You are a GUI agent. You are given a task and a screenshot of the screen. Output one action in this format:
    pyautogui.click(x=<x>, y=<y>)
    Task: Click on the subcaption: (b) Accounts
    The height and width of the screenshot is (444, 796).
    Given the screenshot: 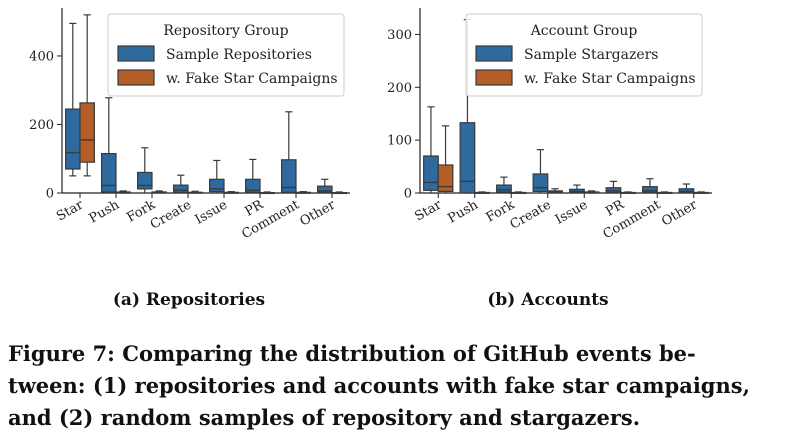 What is the action you would take?
    pyautogui.click(x=547, y=300)
    